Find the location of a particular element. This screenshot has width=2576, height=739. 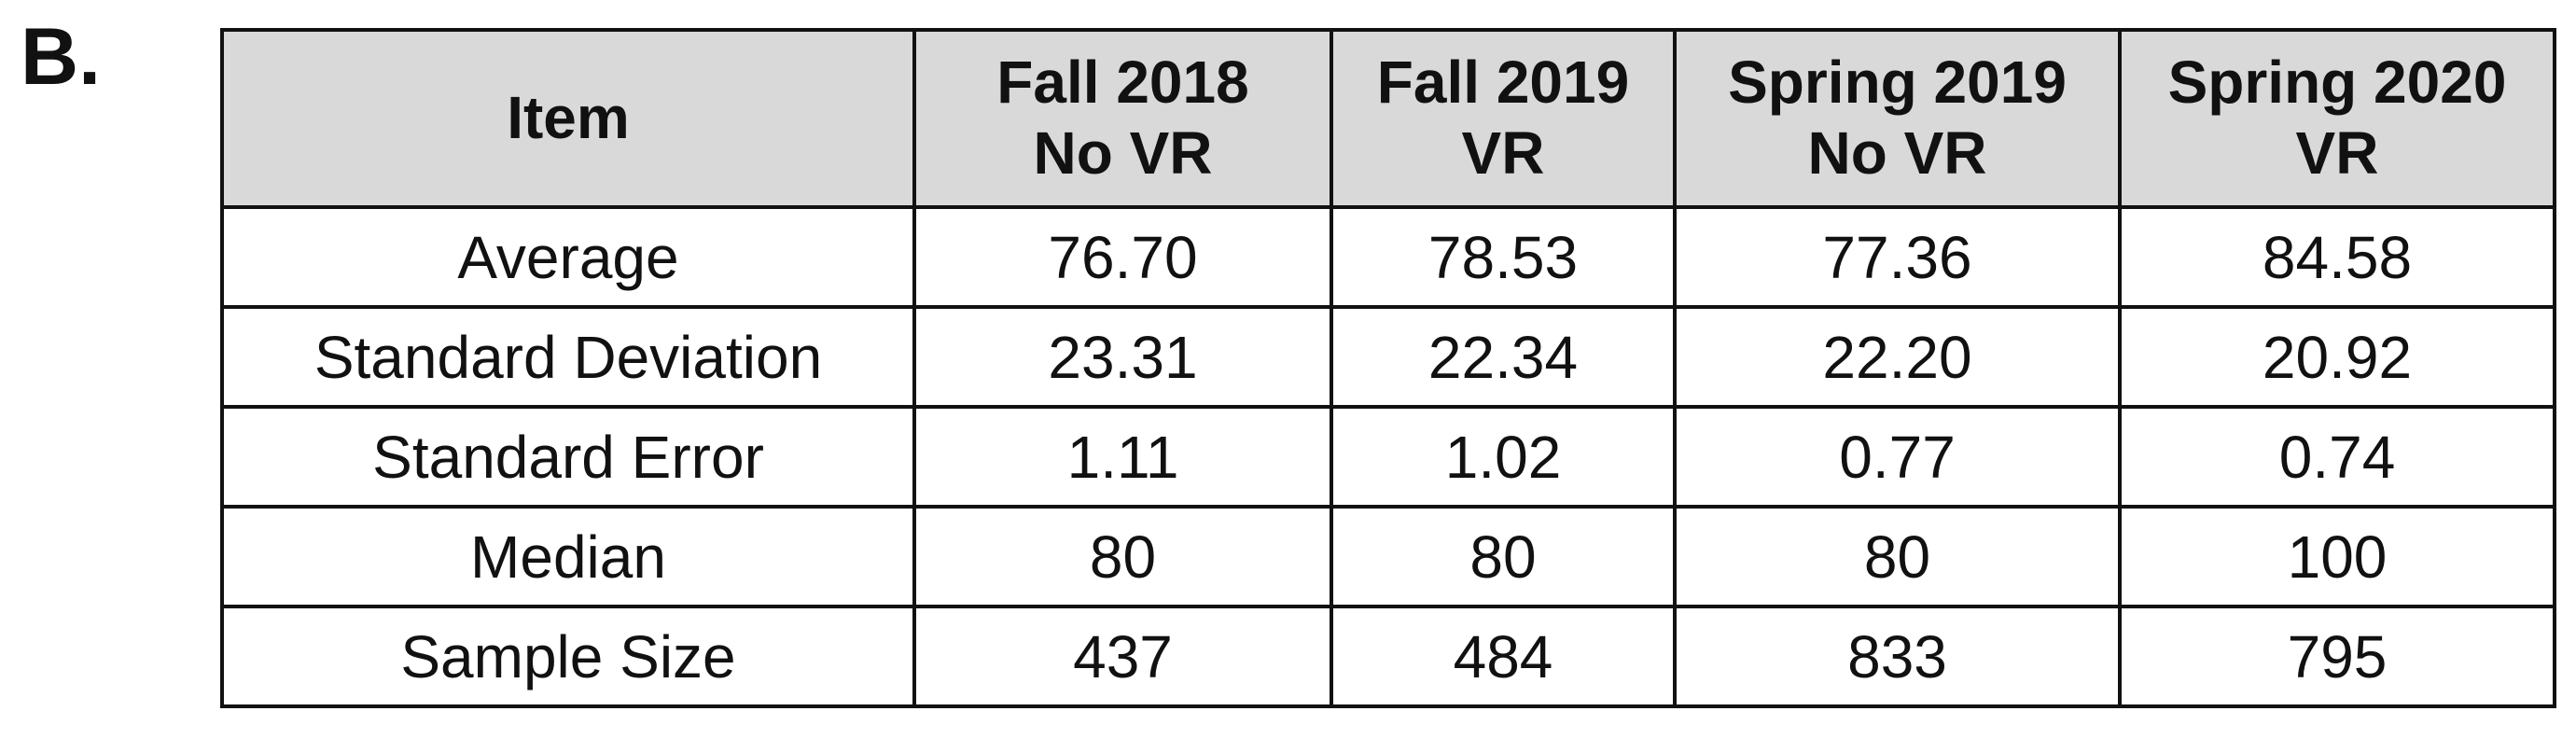

value-cell: 78.53 is located at coordinates (1503, 257).